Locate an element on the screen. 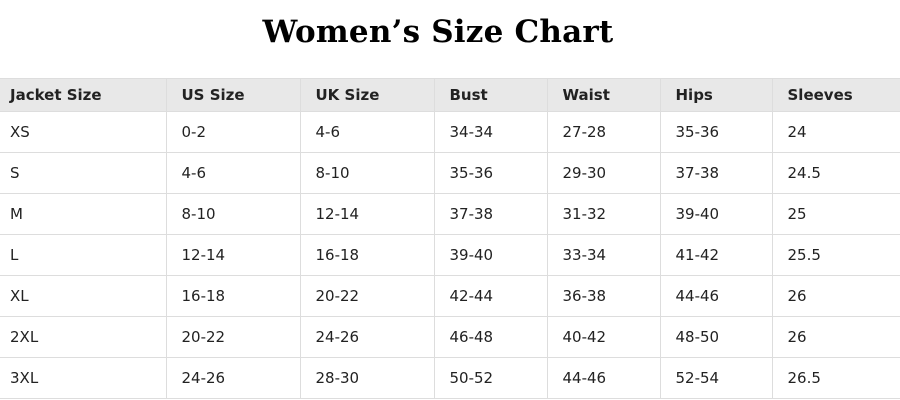 The width and height of the screenshot is (900, 400). table-cell: 25 is located at coordinates (835, 214).